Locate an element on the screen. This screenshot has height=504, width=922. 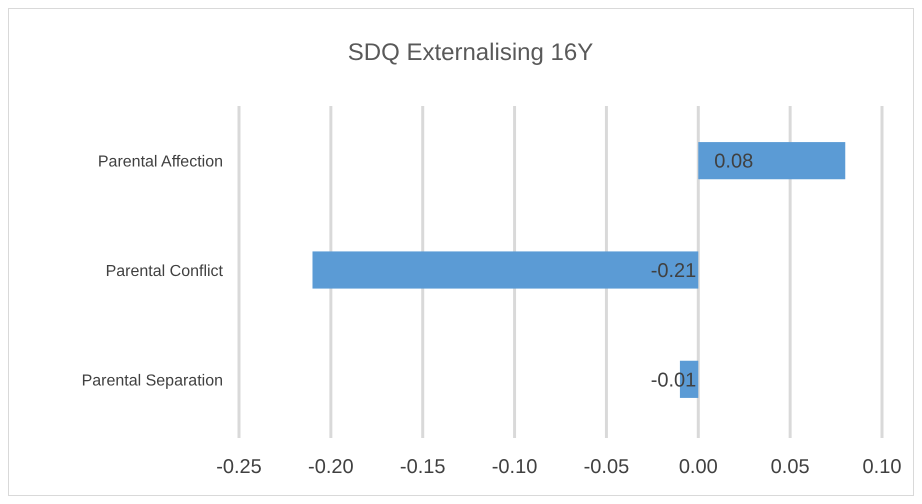
x-tick-label: -0.10 is located at coordinates (515, 467).